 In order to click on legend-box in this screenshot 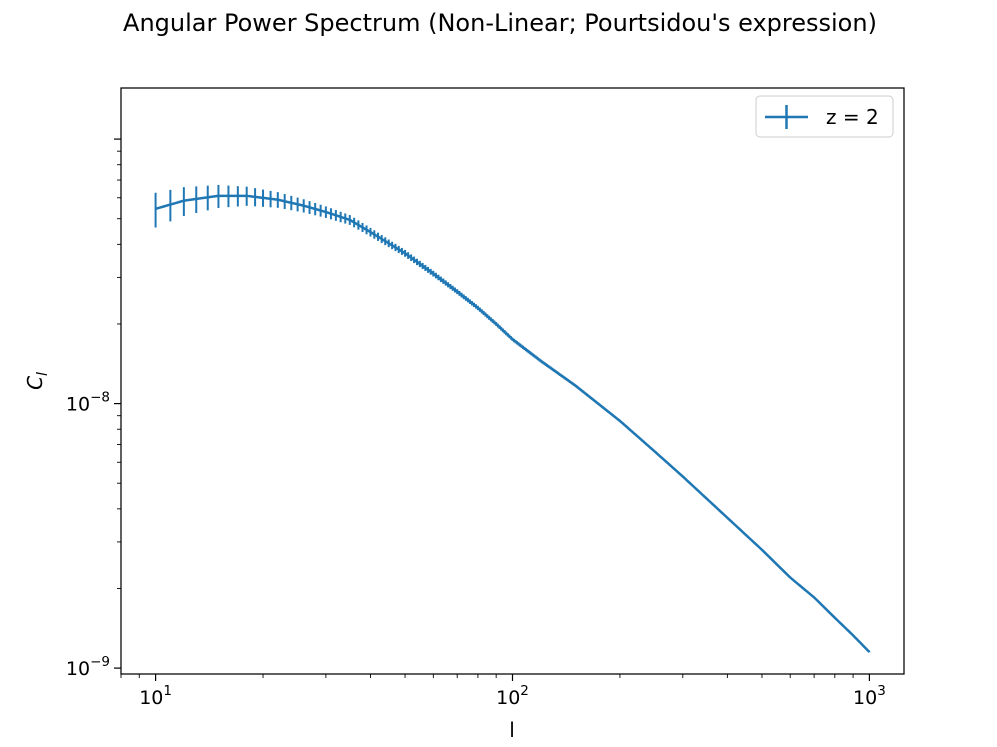, I will do `click(824, 116)`.